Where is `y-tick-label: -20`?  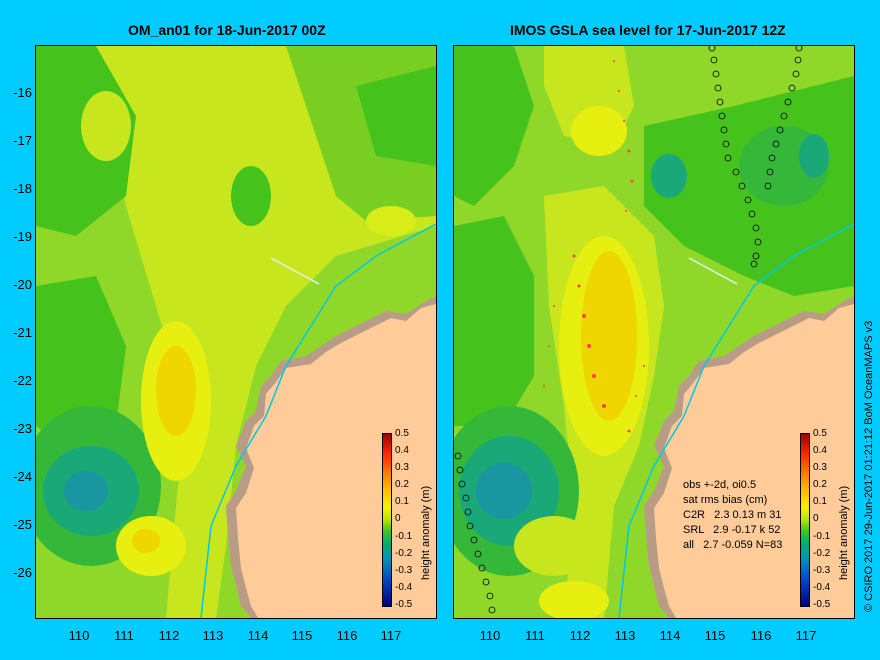 y-tick-label: -20 is located at coordinates (22, 284).